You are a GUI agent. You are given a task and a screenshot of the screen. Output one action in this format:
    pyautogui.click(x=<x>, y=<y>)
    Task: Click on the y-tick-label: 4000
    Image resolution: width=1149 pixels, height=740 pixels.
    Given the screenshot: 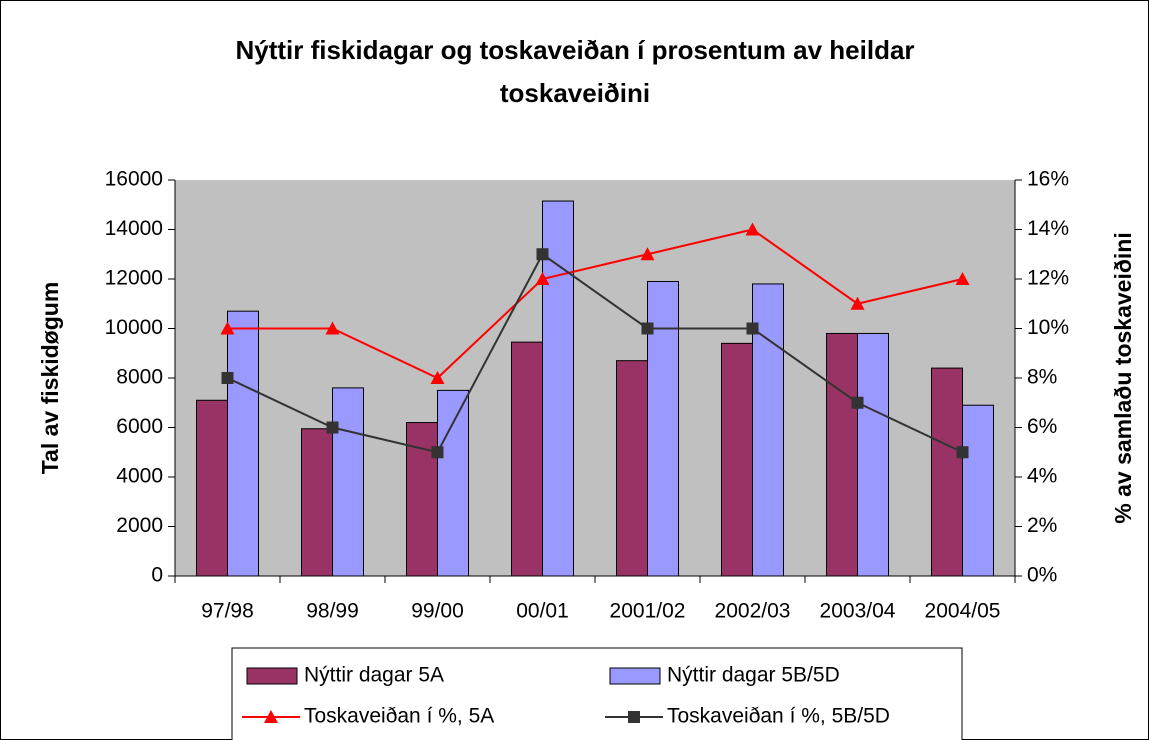 What is the action you would take?
    pyautogui.click(x=139, y=476)
    